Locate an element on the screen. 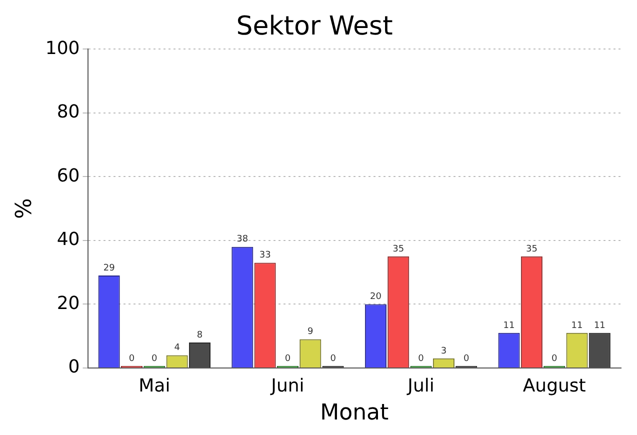 The width and height of the screenshot is (637, 435). y-tick-label: 0 is located at coordinates (74, 367).